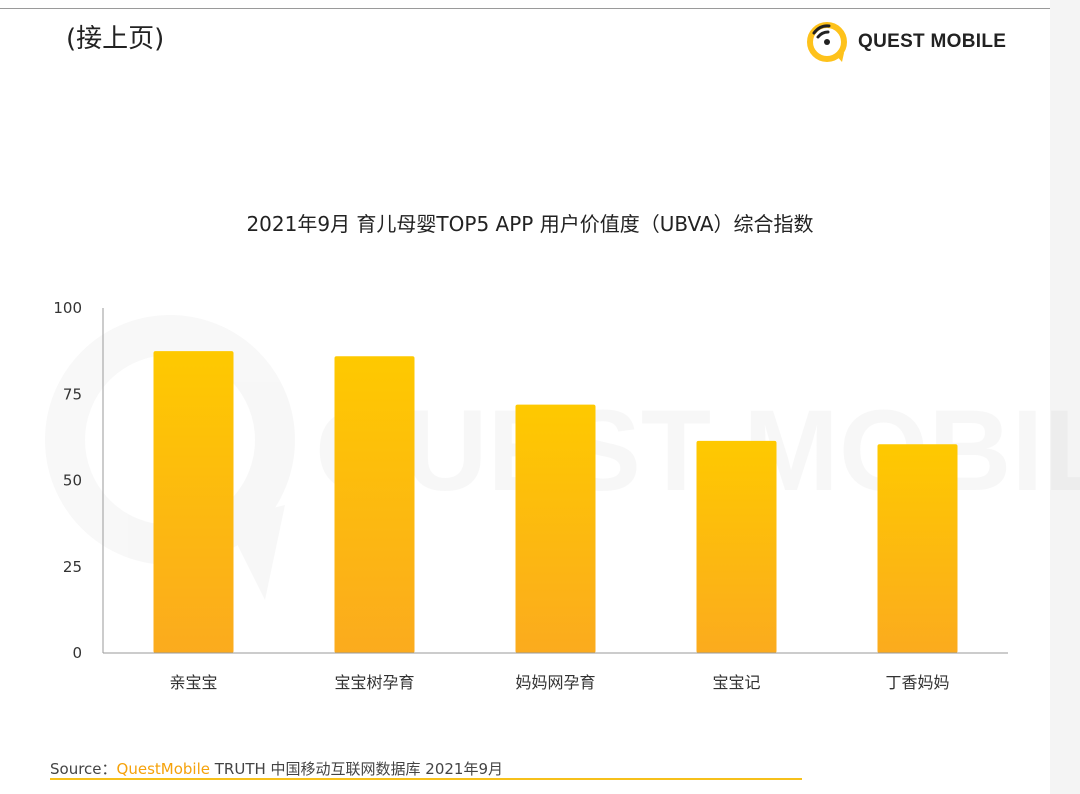 Image resolution: width=1080 pixels, height=794 pixels. I want to click on y-tick-label: 25, so click(72, 567).